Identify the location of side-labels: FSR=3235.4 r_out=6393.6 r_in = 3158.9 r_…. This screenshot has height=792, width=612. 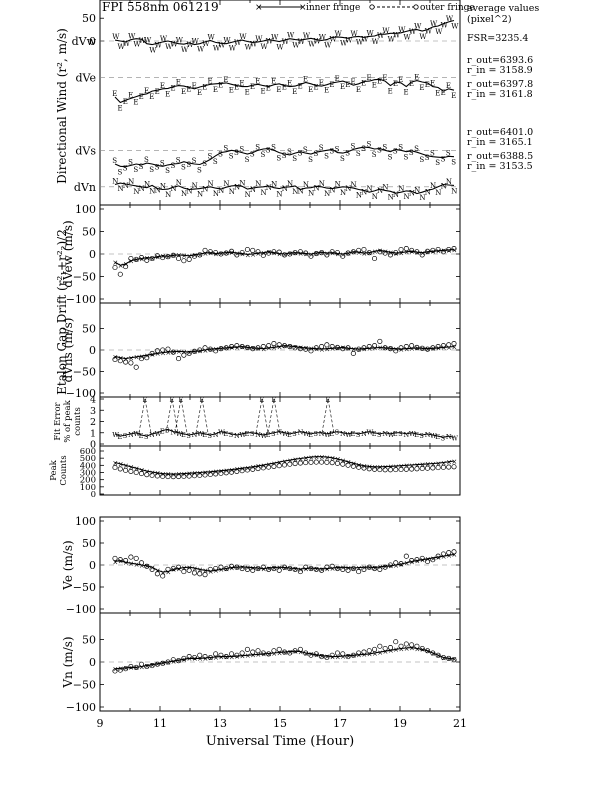
(500, 102).